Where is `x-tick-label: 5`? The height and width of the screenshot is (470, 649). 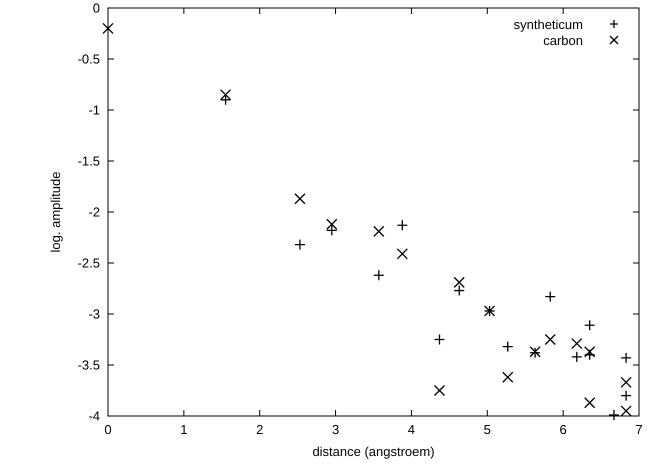
x-tick-label: 5 is located at coordinates (487, 429).